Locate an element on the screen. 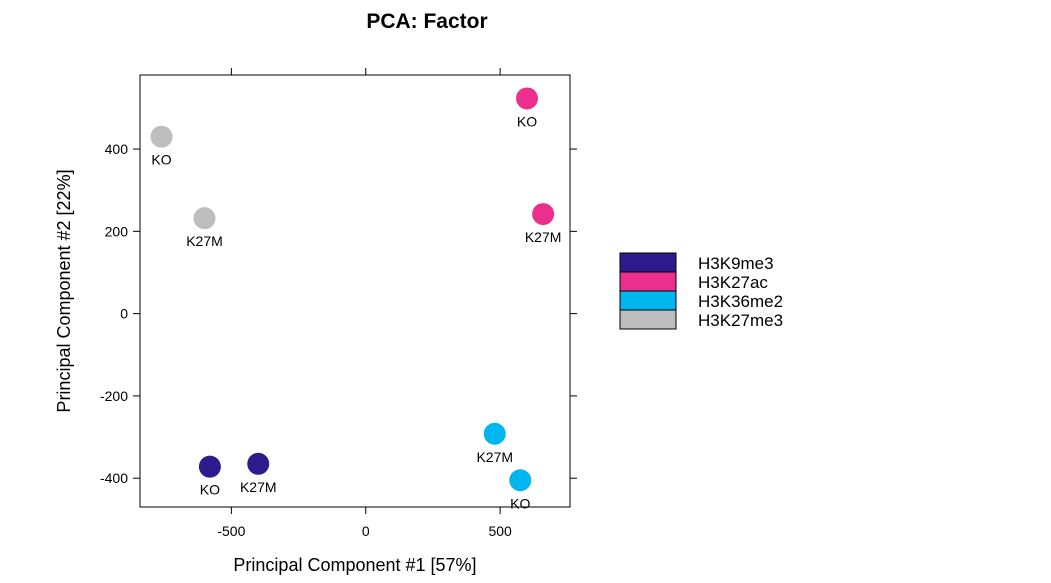  x-axis-title: Principal Component #1 [57%] is located at coordinates (354, 565).